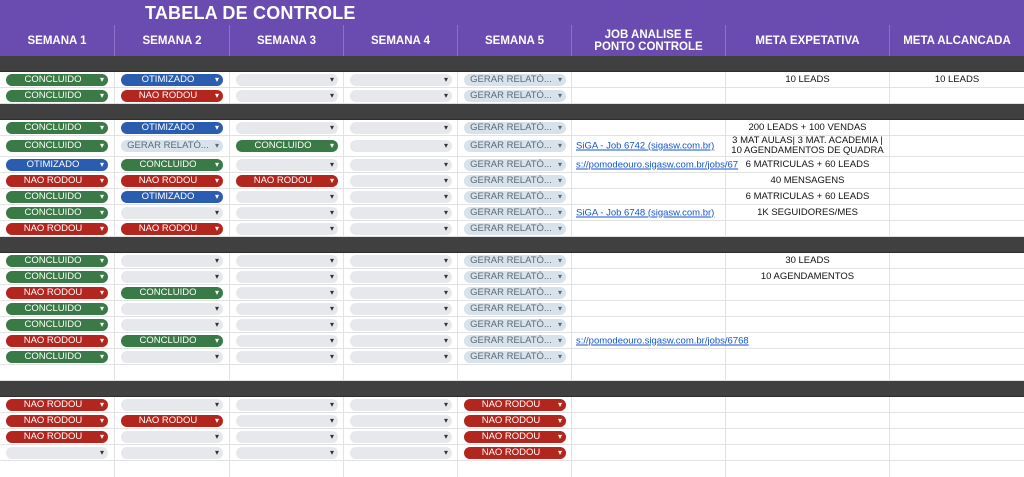 The width and height of the screenshot is (1024, 477). What do you see at coordinates (287, 40) in the screenshot?
I see `header-semana-3: SEMANA 3` at bounding box center [287, 40].